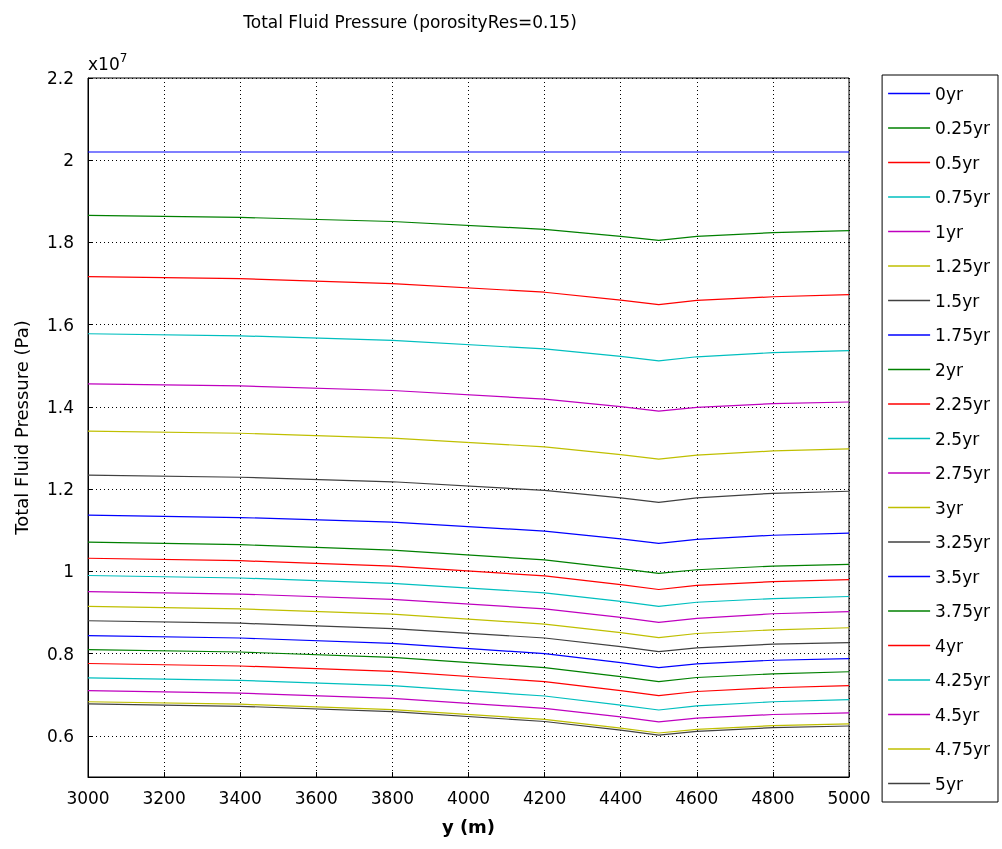 Image resolution: width=1002 pixels, height=849 pixels. Describe the element at coordinates (963, 749) in the screenshot. I see `legend-label: 4.75yr` at that location.